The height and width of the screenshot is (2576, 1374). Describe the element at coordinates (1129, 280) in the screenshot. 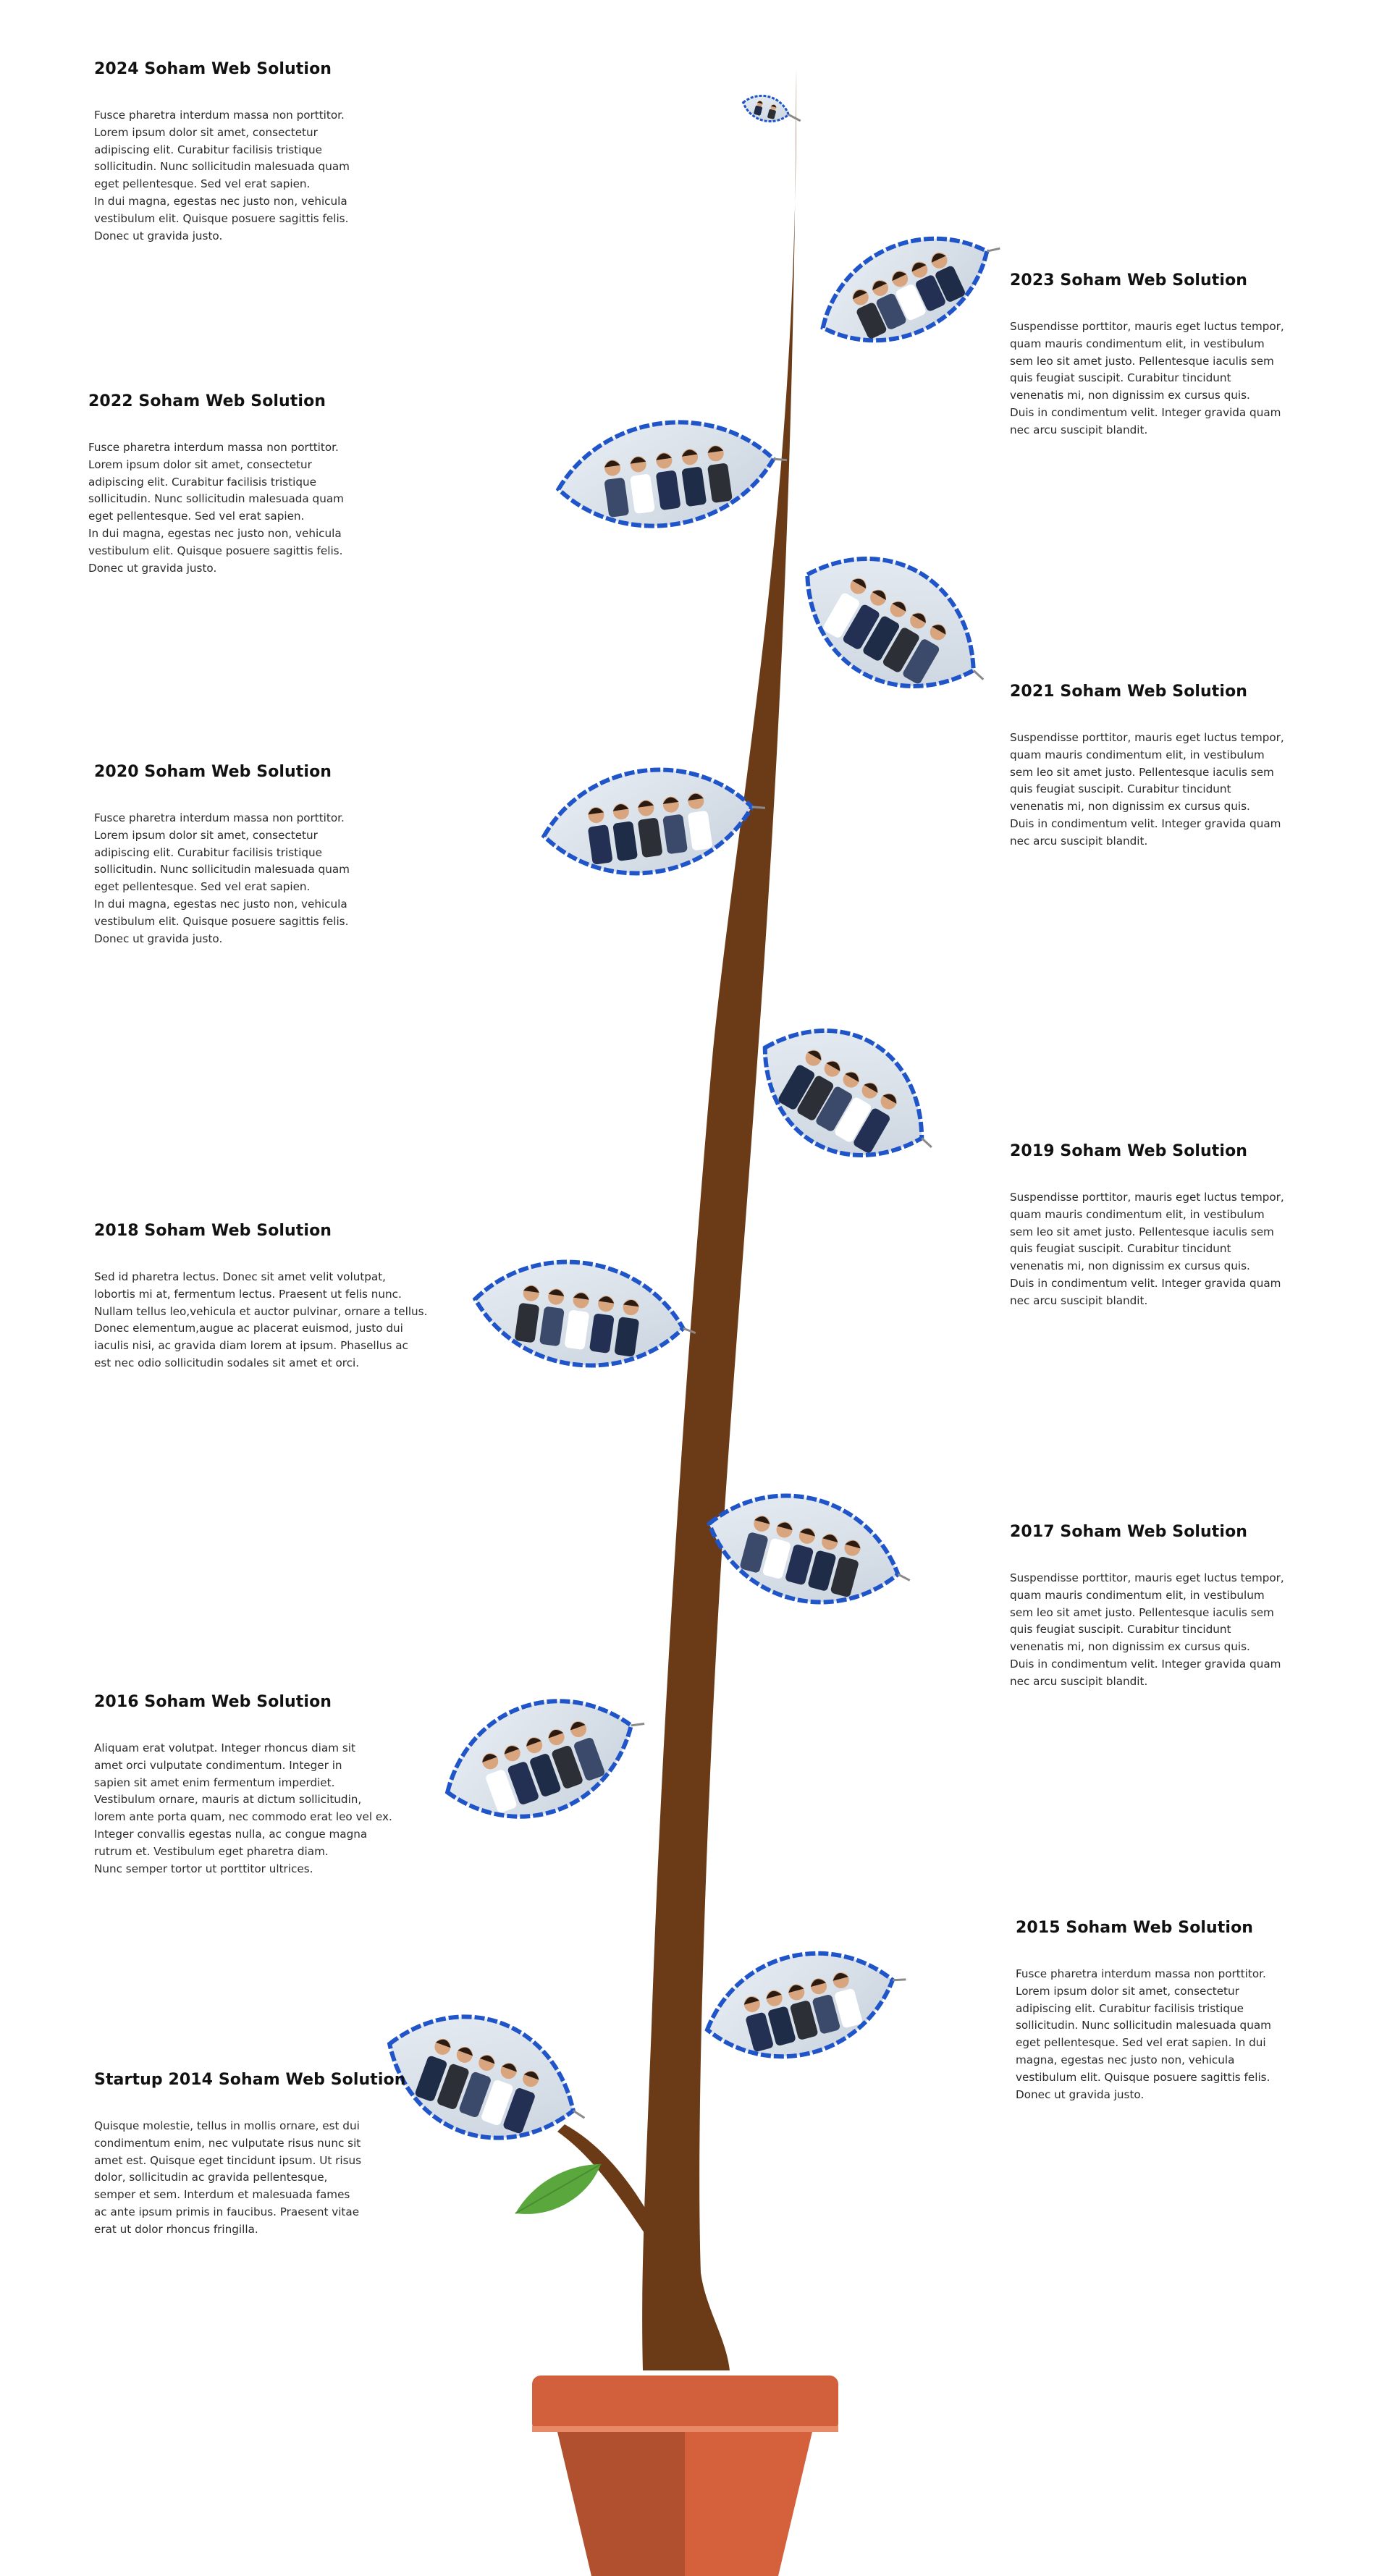

I see `entry-title: 2023 Soham Web Solution` at that location.